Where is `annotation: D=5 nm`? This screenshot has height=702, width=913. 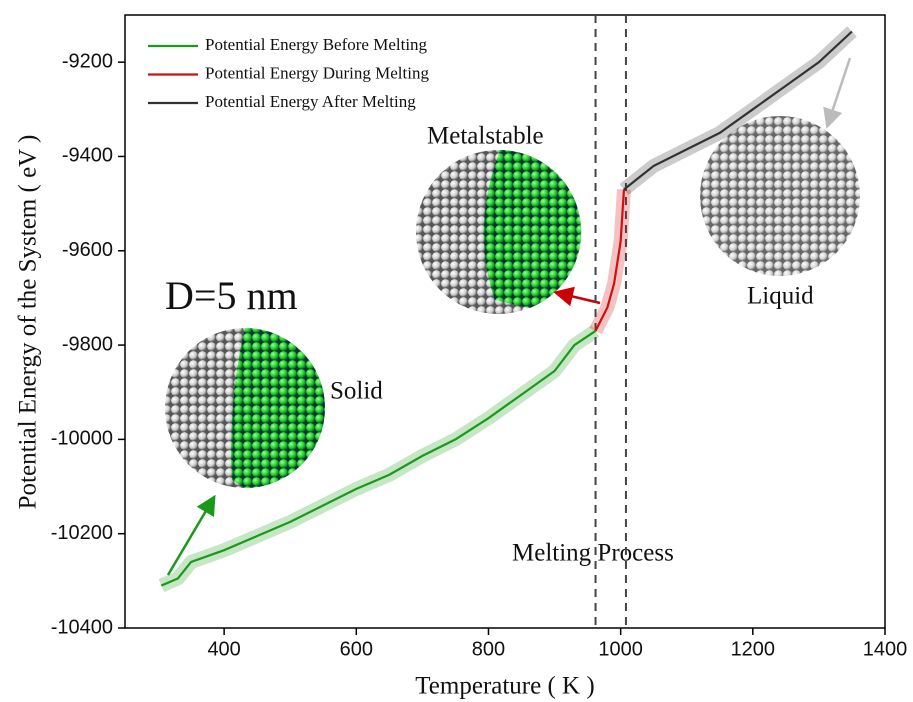 annotation: D=5 nm is located at coordinates (231, 295).